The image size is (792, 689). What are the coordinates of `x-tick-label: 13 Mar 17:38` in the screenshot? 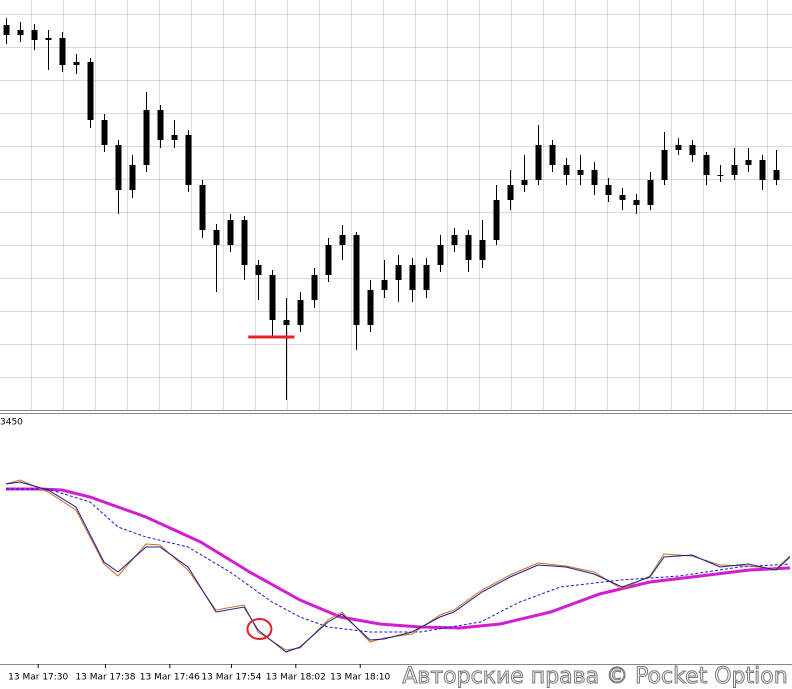 It's located at (105, 678).